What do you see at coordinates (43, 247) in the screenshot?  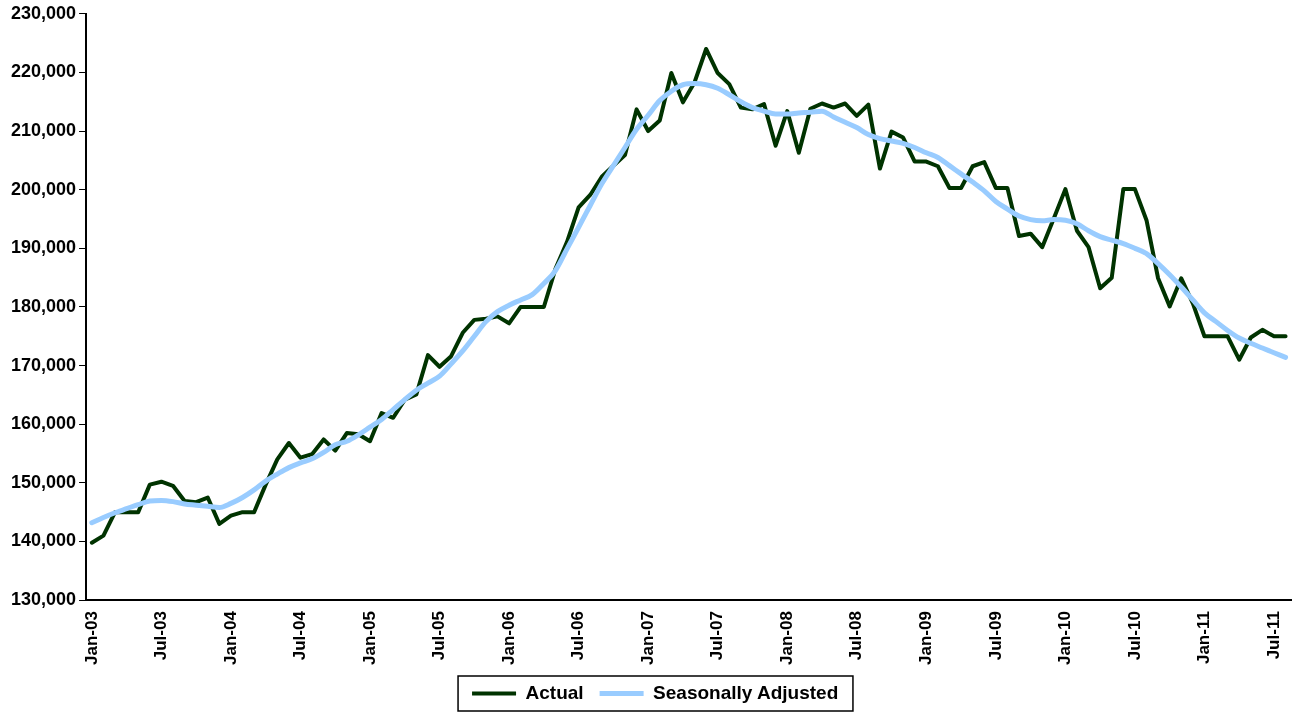 I see `y-tick-label: 190,000` at bounding box center [43, 247].